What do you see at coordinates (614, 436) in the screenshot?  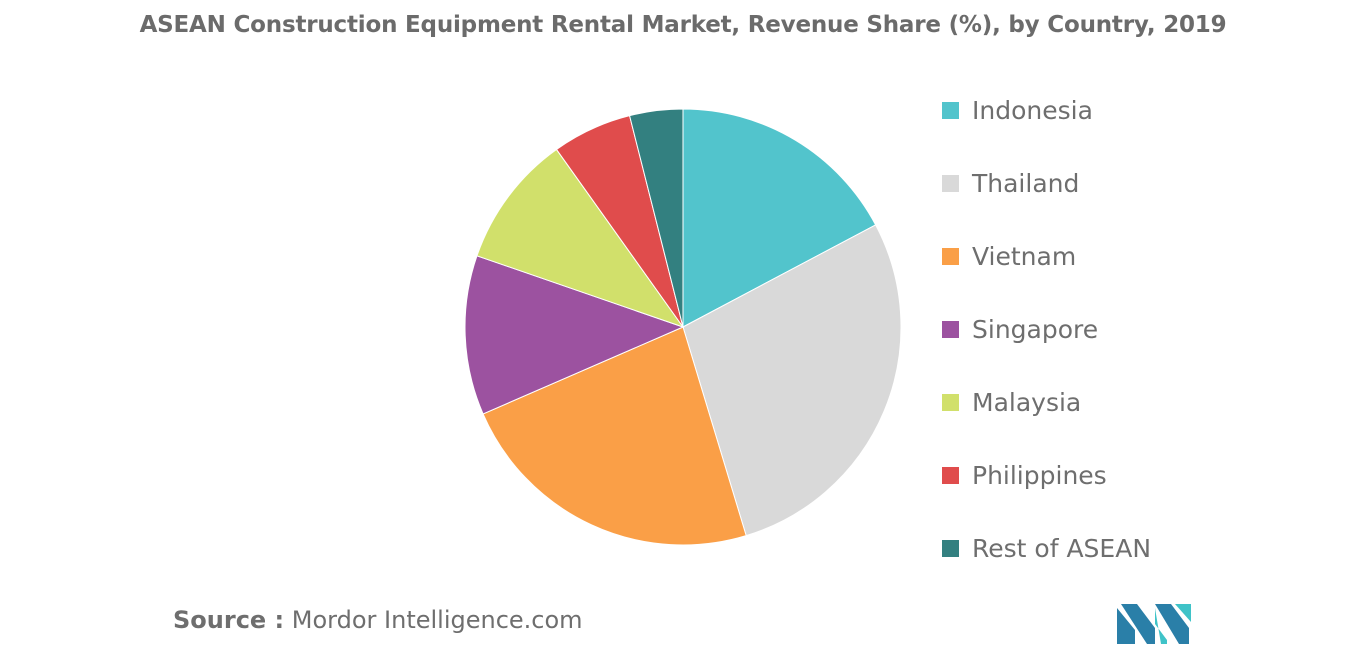 I see `pie-slice-vietnam` at bounding box center [614, 436].